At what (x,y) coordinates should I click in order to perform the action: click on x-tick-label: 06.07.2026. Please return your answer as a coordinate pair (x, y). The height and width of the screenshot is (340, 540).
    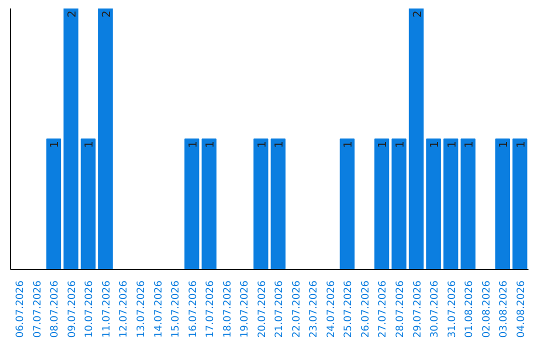
    Looking at the image, I should click on (20, 309).